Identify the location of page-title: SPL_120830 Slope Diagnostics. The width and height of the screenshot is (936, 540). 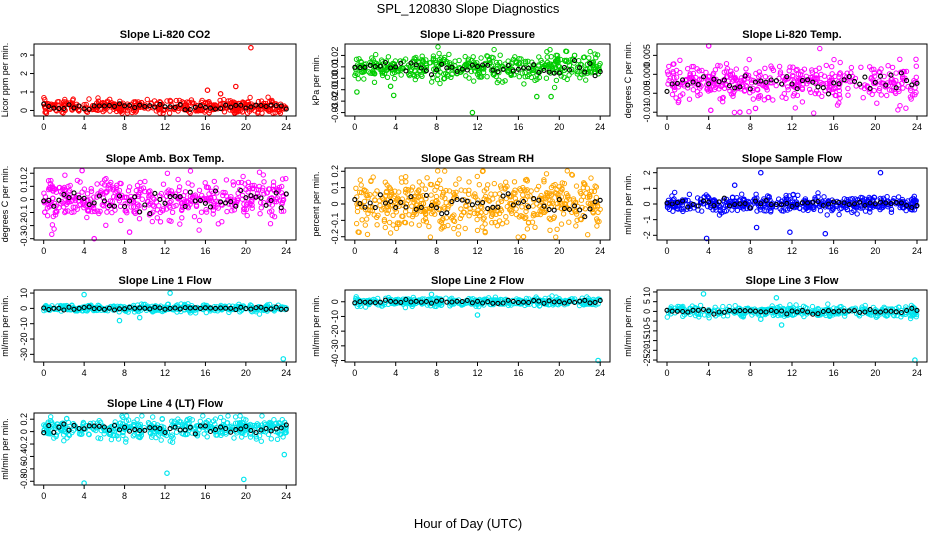
(468, 8).